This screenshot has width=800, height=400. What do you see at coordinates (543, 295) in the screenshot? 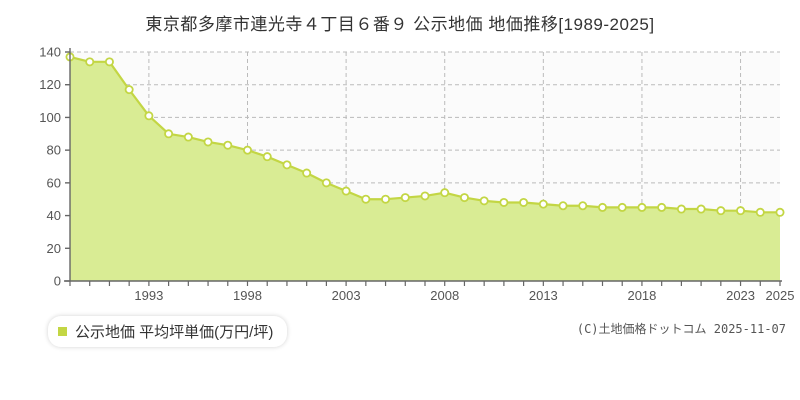
I see `x-axis-label: 2013` at bounding box center [543, 295].